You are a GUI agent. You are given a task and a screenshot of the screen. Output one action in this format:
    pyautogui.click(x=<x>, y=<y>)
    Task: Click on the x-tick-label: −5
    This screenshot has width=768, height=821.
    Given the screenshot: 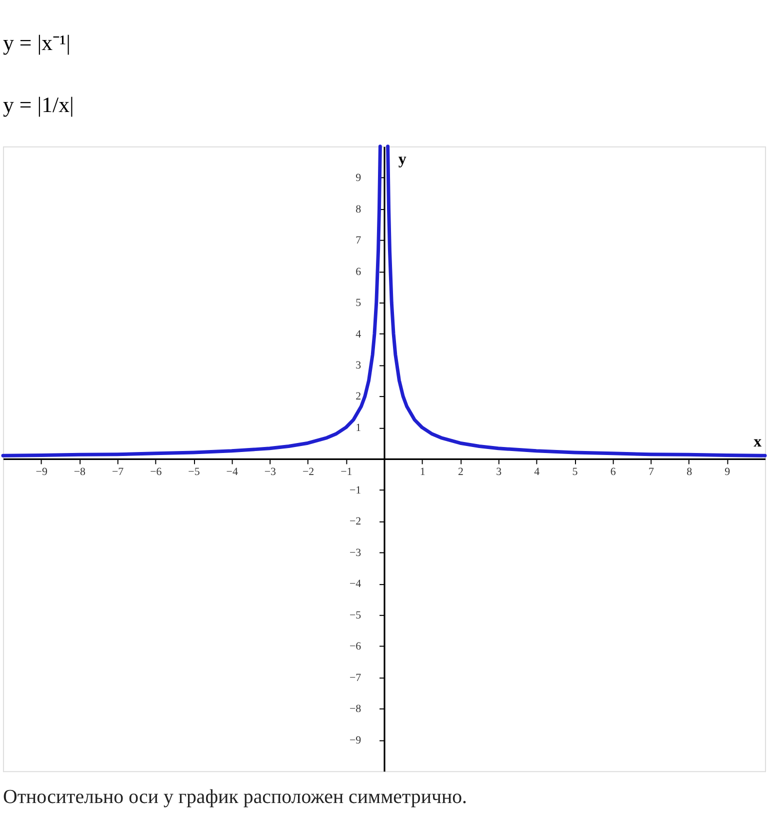 What is the action you would take?
    pyautogui.click(x=194, y=472)
    